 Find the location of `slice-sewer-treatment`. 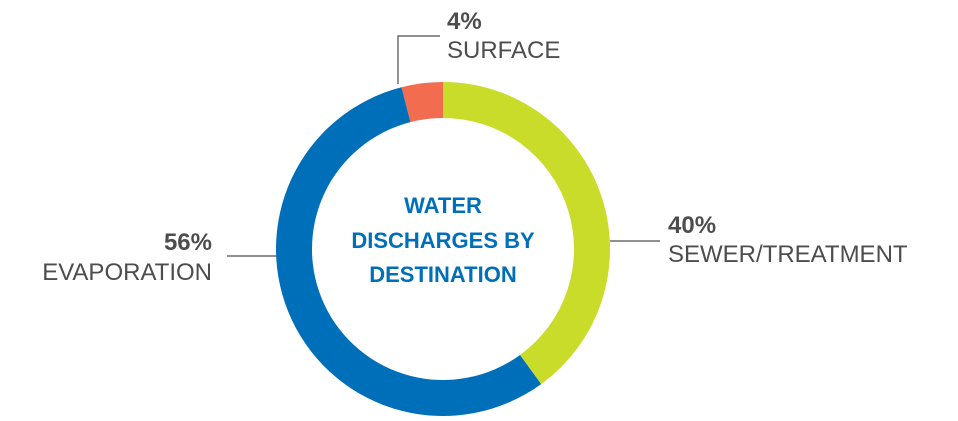

slice-sewer-treatment is located at coordinates (527, 233).